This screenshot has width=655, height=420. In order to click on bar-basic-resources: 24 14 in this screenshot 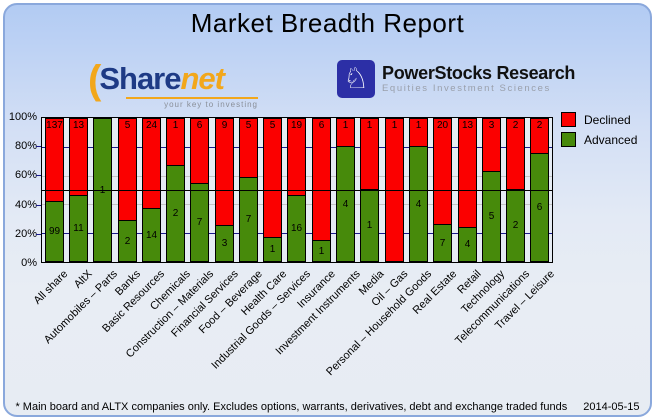, I will do `click(151, 190)`.